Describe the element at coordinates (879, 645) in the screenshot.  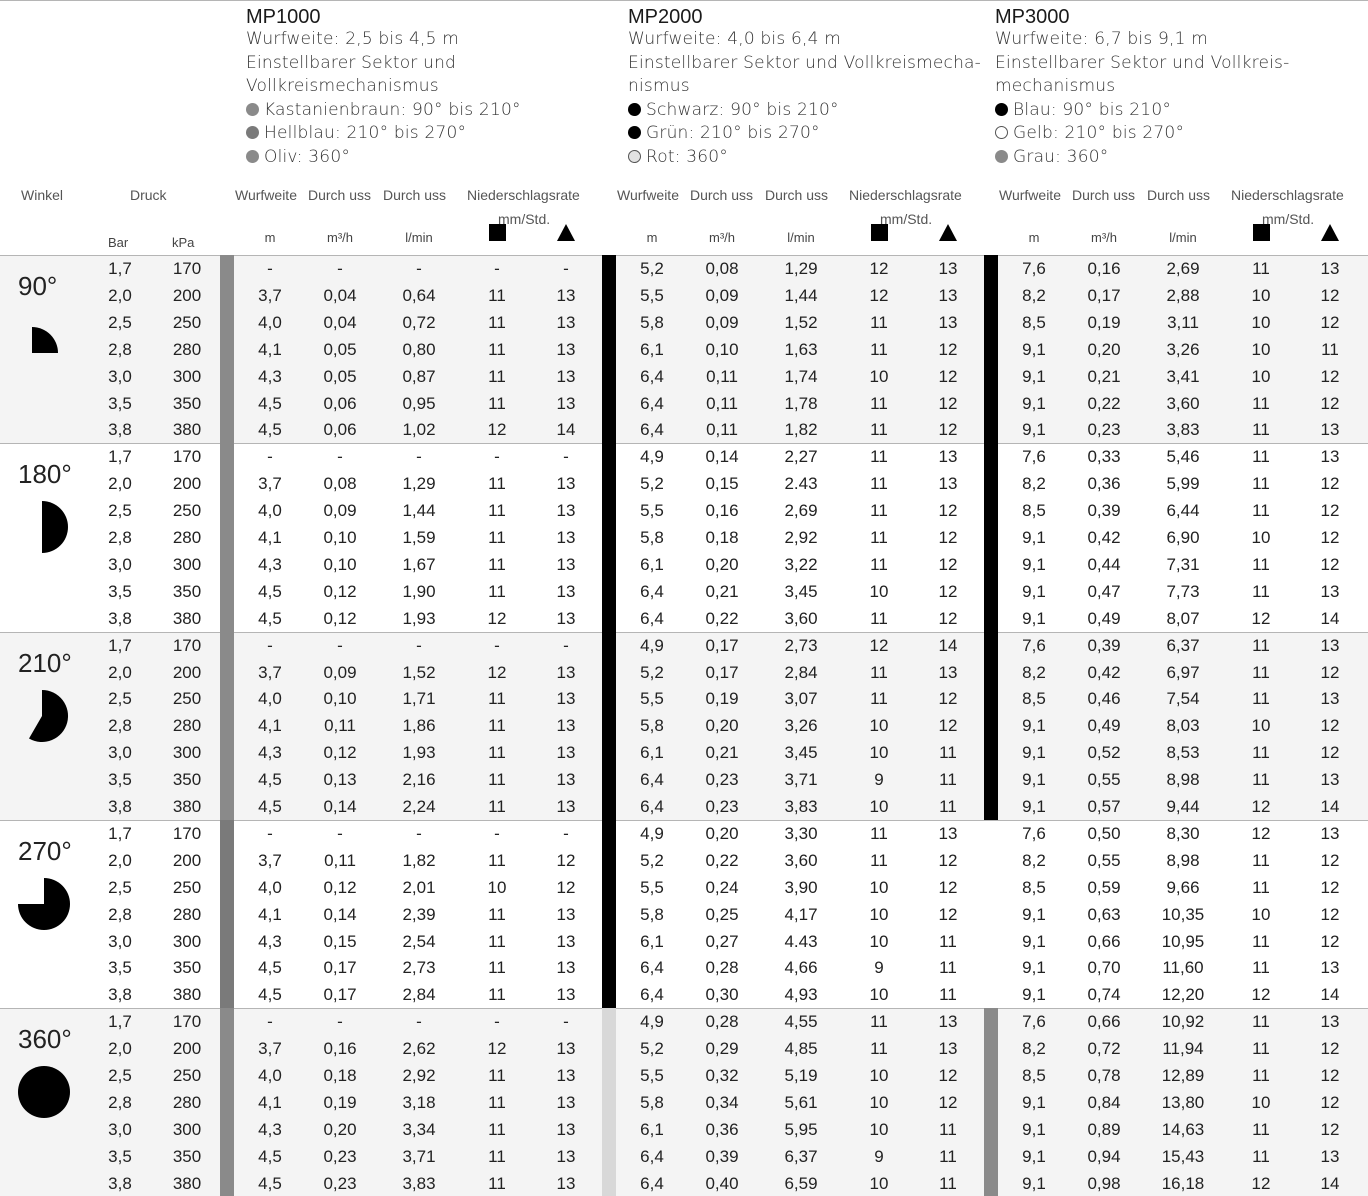
I see `rate-square: 12` at that location.